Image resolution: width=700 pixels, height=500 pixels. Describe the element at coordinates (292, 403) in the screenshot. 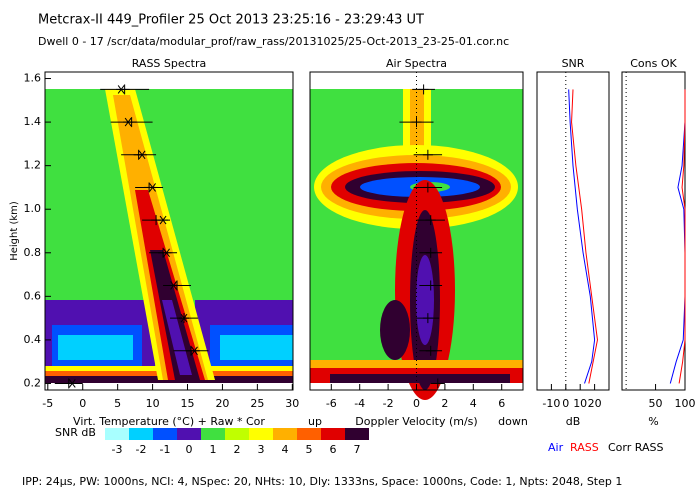

I see `x-tick-label: 30` at that location.